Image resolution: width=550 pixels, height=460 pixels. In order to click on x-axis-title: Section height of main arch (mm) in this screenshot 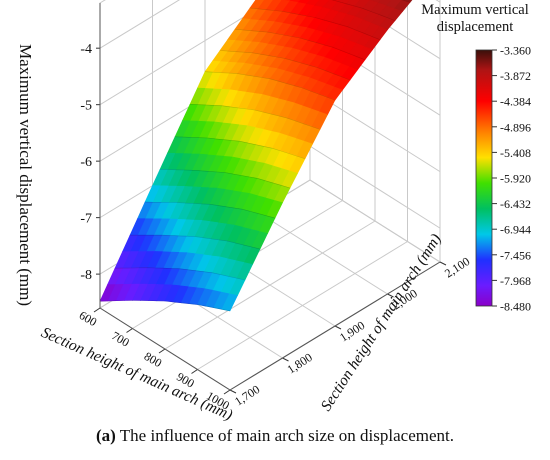, I will do `click(137, 374)`.